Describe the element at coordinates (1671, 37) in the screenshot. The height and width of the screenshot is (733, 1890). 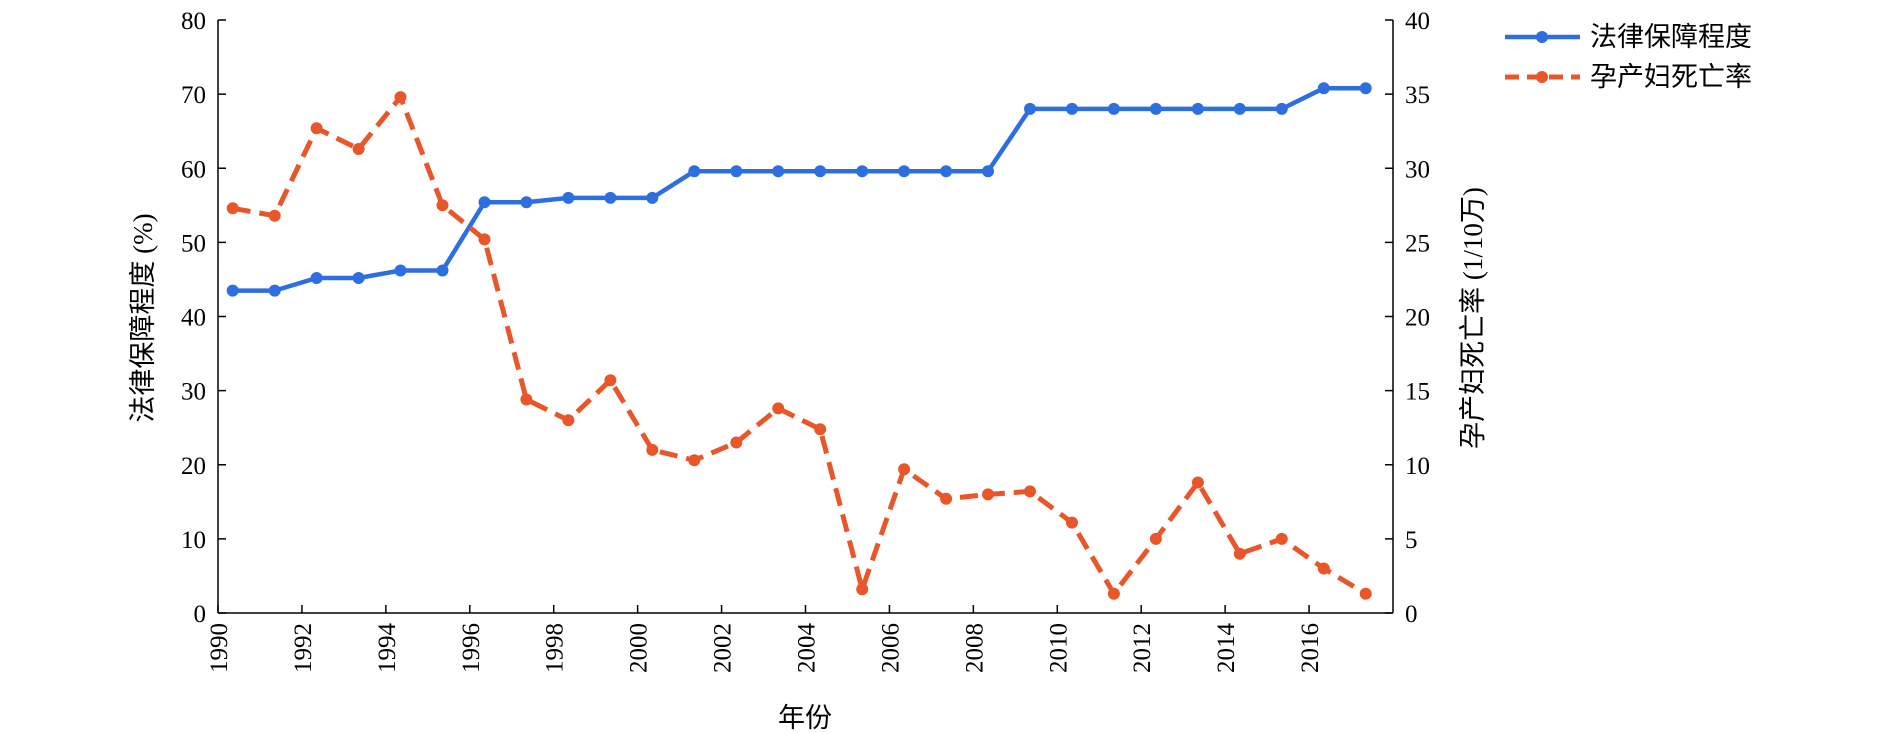
I see `legend-label-legal-protection: 法律保障程度` at that location.